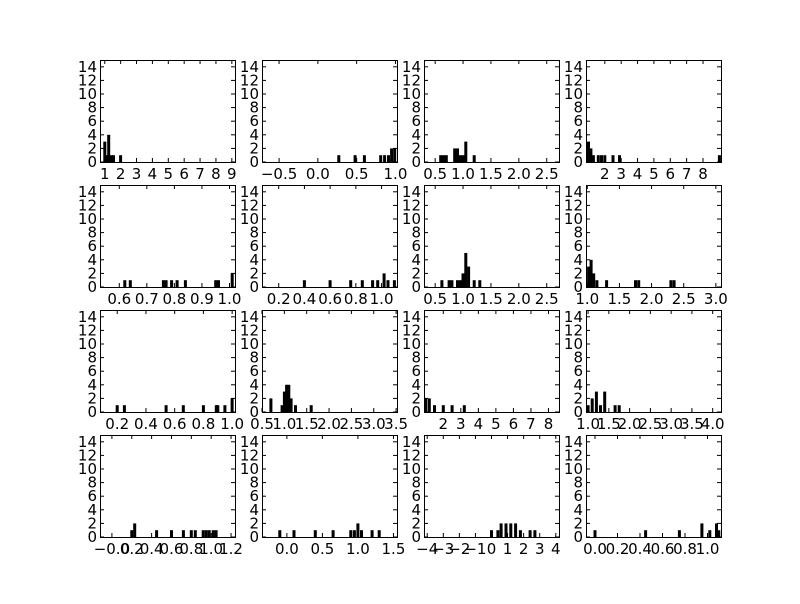 The width and height of the screenshot is (800, 604). I want to click on x-tick-label: 3, so click(137, 174).